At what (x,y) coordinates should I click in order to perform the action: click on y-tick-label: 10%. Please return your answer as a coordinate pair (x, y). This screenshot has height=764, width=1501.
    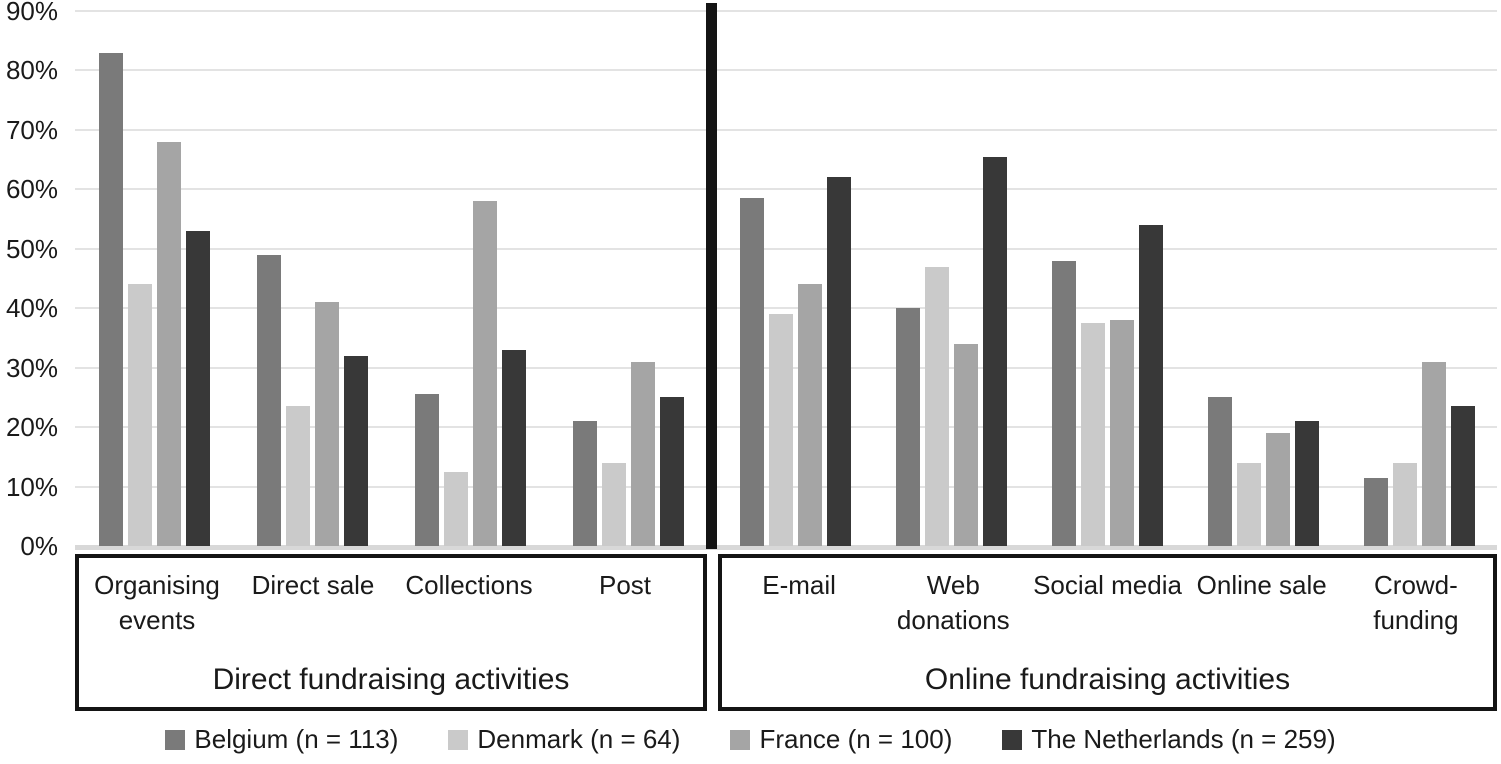
    Looking at the image, I should click on (31, 486).